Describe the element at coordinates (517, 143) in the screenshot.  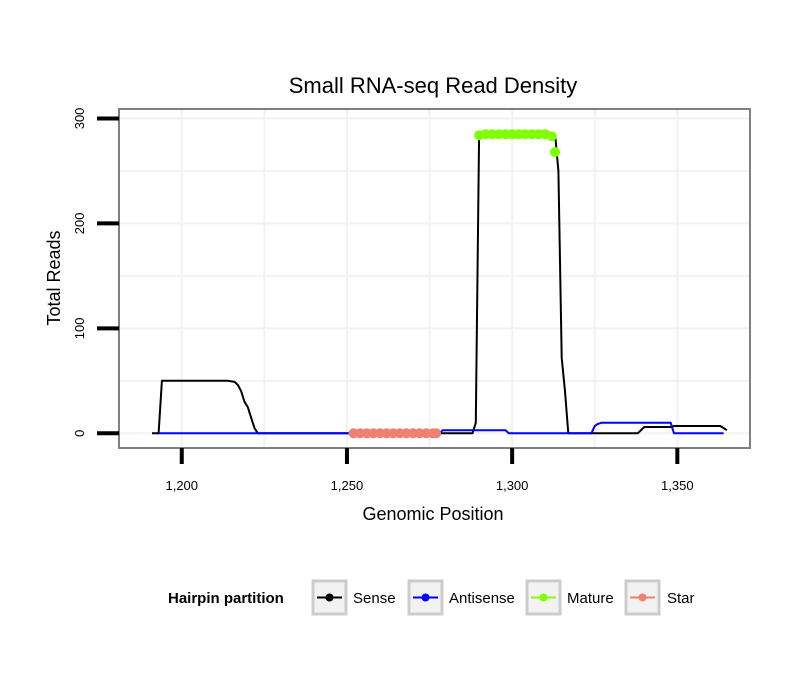
I see `series-mature` at that location.